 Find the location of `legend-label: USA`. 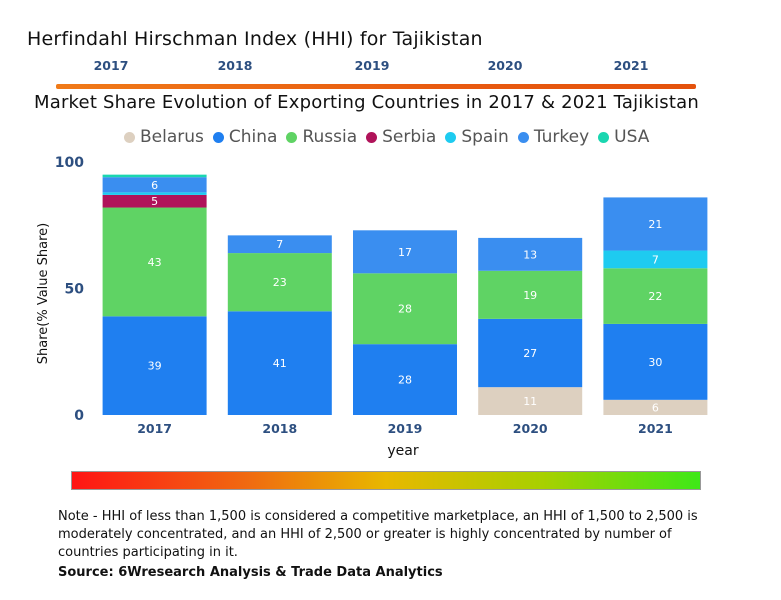

legend-label: USA is located at coordinates (632, 137).